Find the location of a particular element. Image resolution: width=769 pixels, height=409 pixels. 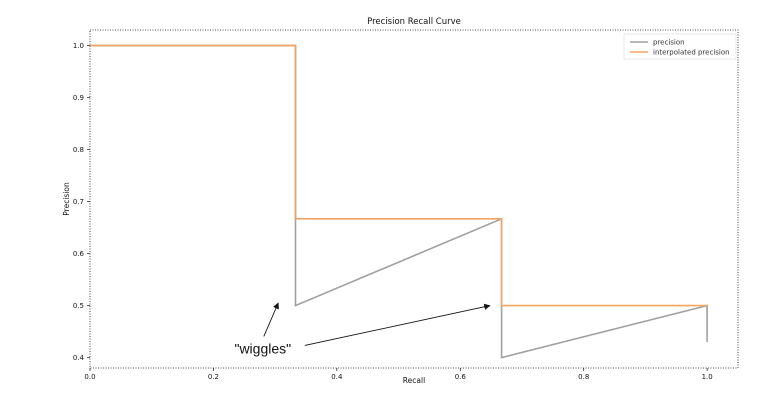

y-tick-label: 0.4 is located at coordinates (79, 358).